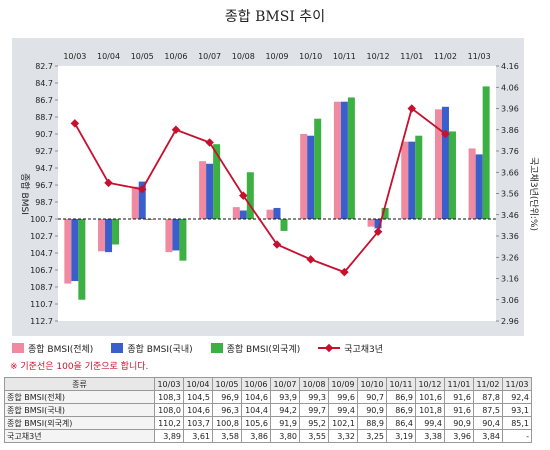 This screenshot has height=450, width=550. Describe the element at coordinates (285, 384) in the screenshot. I see `table-column-header: 10/07` at that location.